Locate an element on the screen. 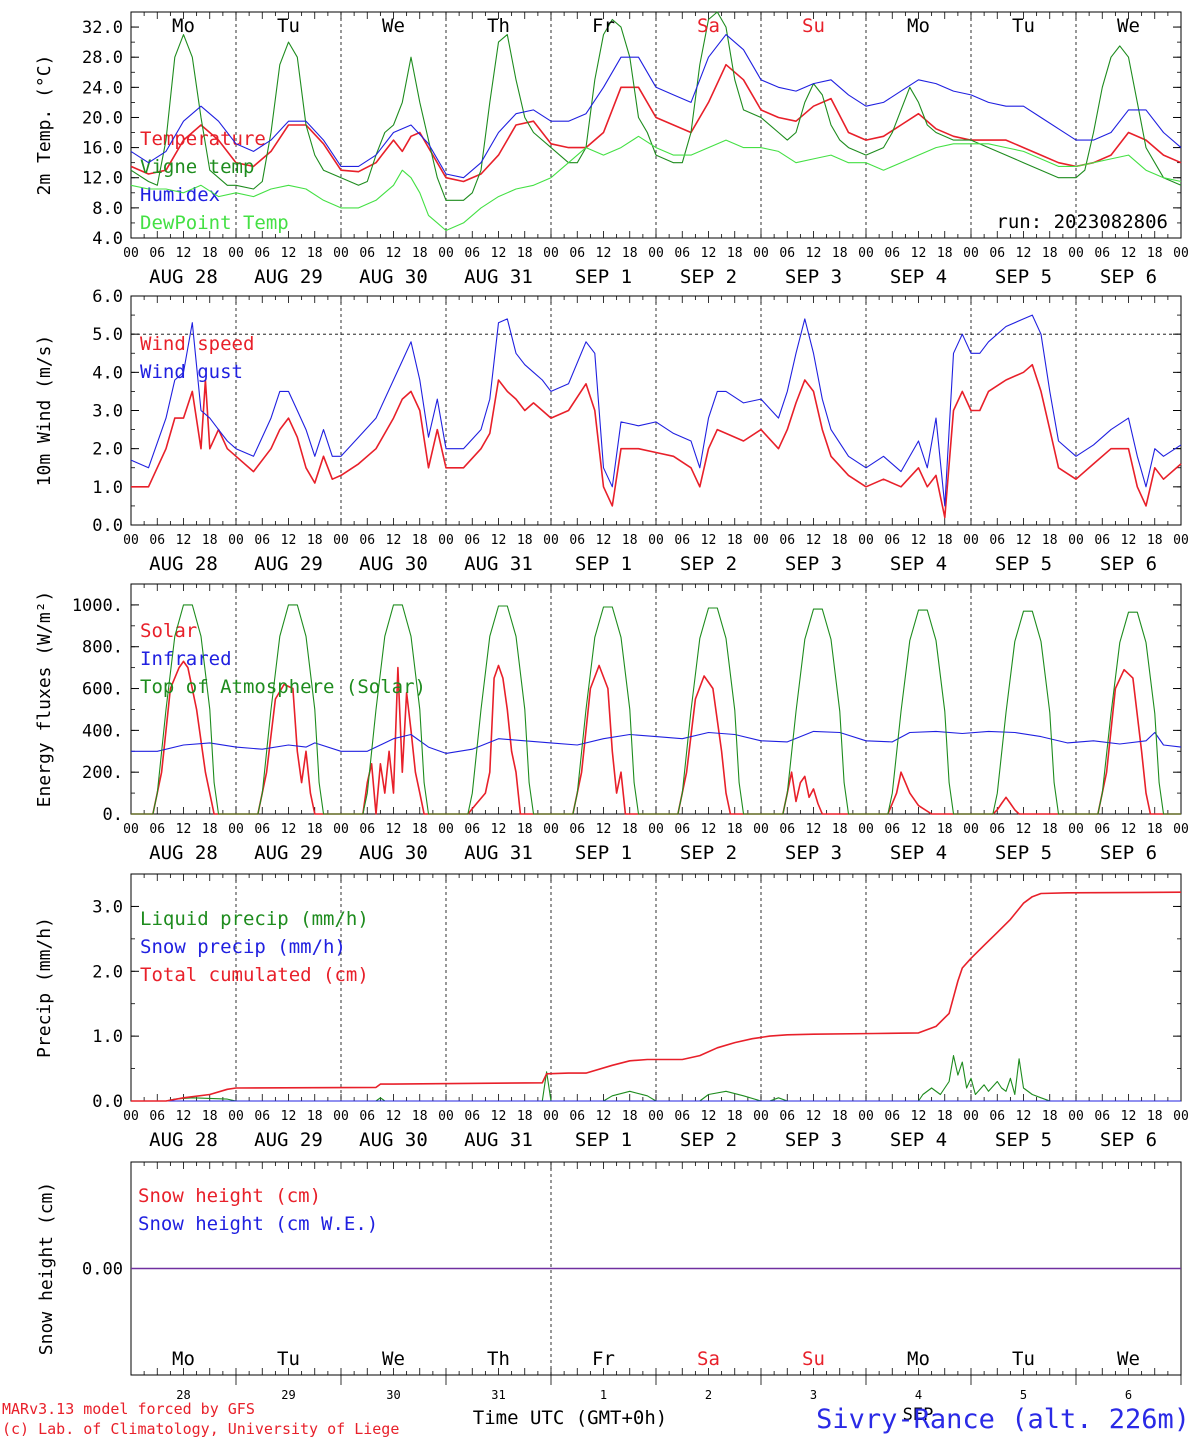  y-axis-label: 10m Wind (m/s) is located at coordinates (44, 411).